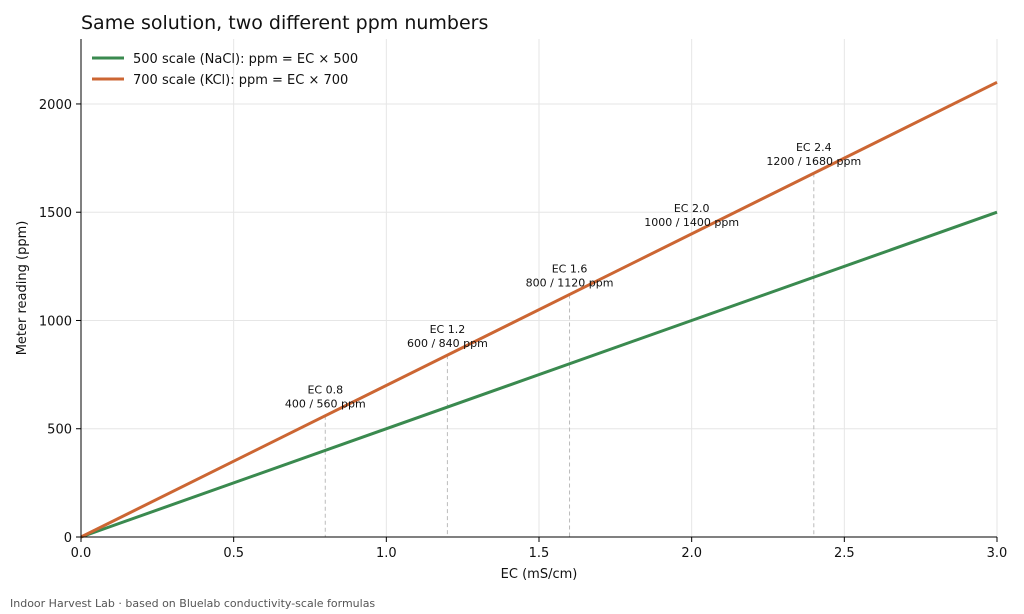 This screenshot has width=1024, height=614. I want to click on annotation-ec: EC 1.2, so click(448, 329).